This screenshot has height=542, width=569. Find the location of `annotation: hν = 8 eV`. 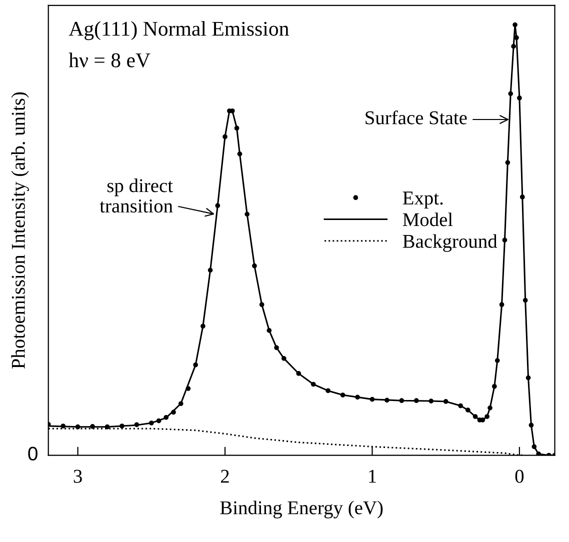

annotation: hν = 8 eV is located at coordinates (109, 60).